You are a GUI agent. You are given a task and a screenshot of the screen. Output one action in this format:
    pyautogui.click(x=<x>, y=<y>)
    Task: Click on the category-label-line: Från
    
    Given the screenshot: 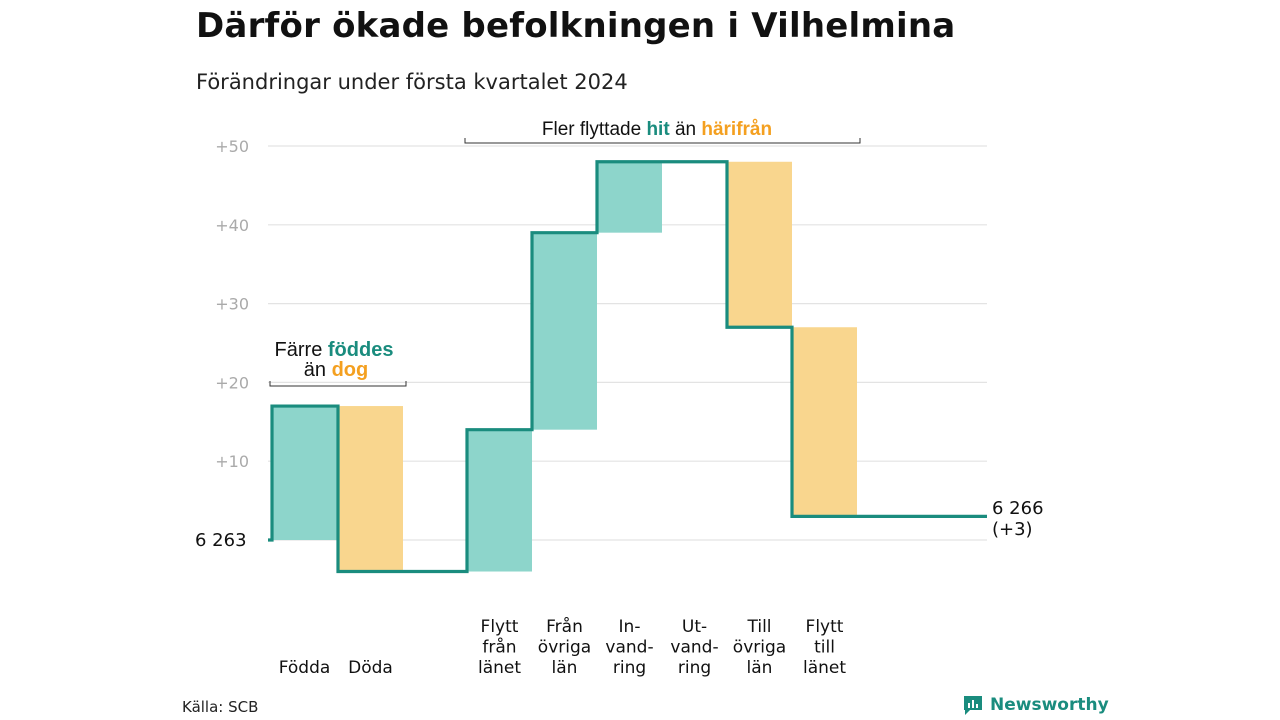 What is the action you would take?
    pyautogui.click(x=564, y=626)
    